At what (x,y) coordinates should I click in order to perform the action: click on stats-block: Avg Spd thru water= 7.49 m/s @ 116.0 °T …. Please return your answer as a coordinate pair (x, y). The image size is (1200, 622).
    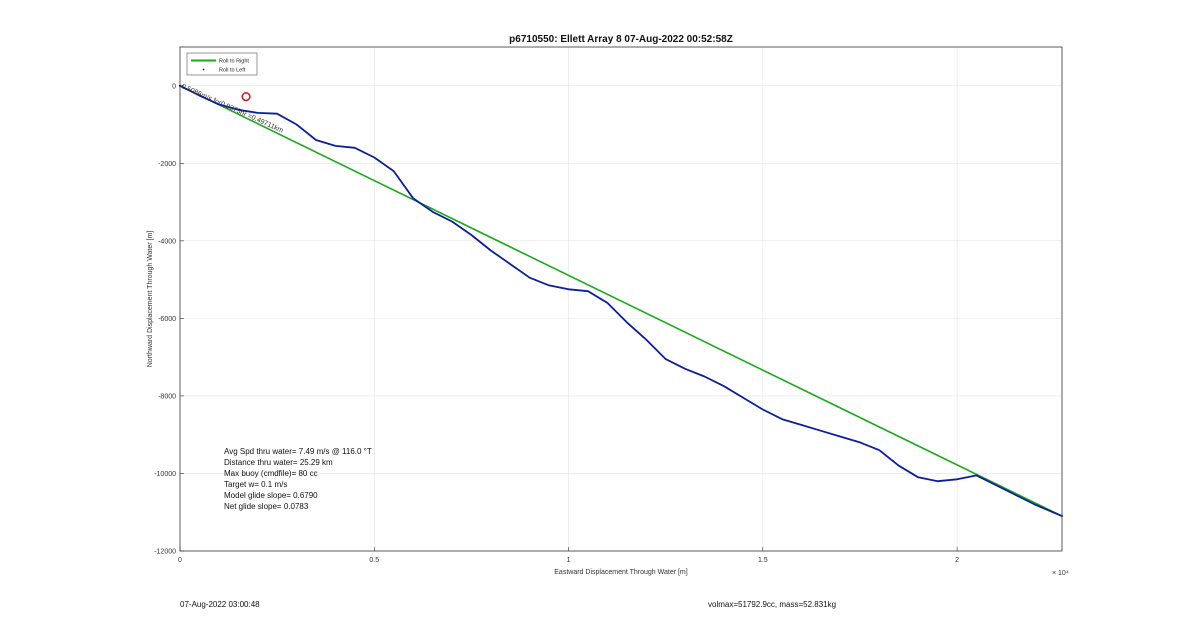
    Looking at the image, I should click on (298, 479).